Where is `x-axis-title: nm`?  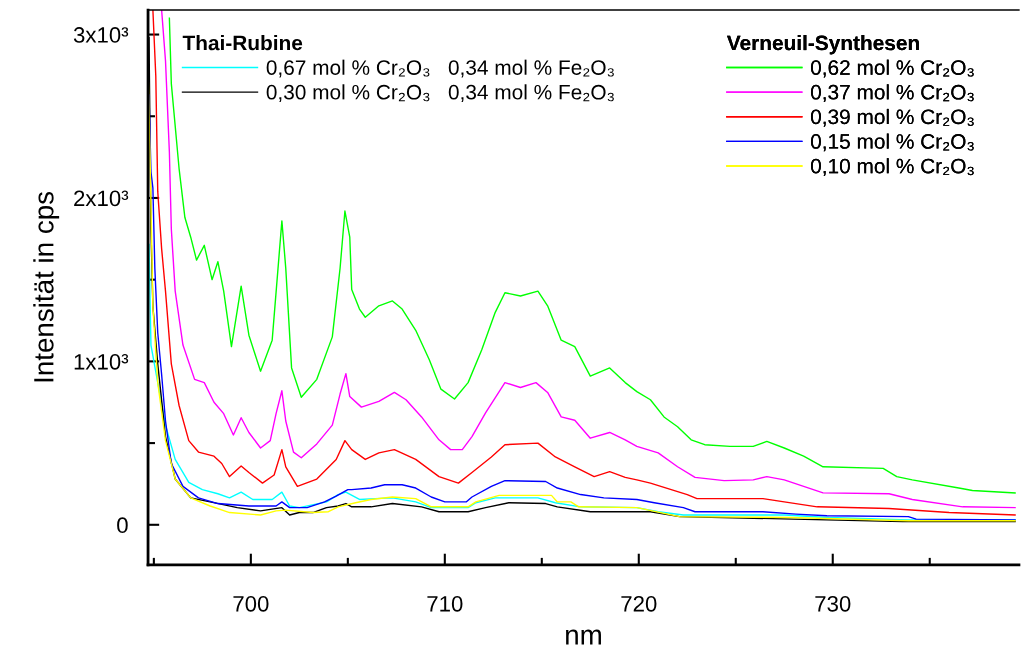
x-axis-title: nm is located at coordinates (583, 637).